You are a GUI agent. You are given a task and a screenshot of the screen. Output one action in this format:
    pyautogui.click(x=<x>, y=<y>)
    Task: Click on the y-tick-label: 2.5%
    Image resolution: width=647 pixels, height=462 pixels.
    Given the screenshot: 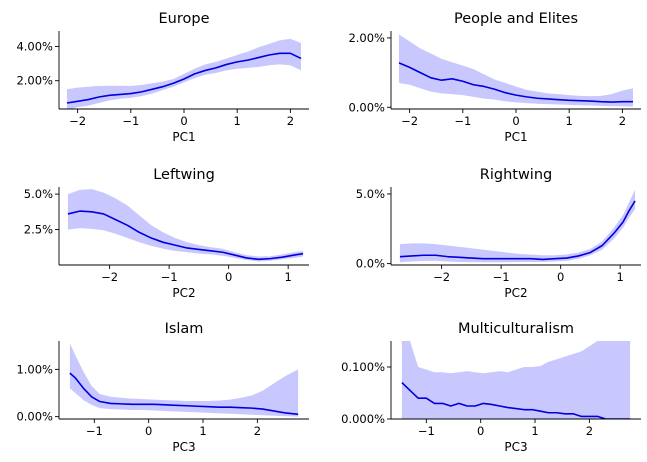 What is the action you would take?
    pyautogui.click(x=38, y=230)
    